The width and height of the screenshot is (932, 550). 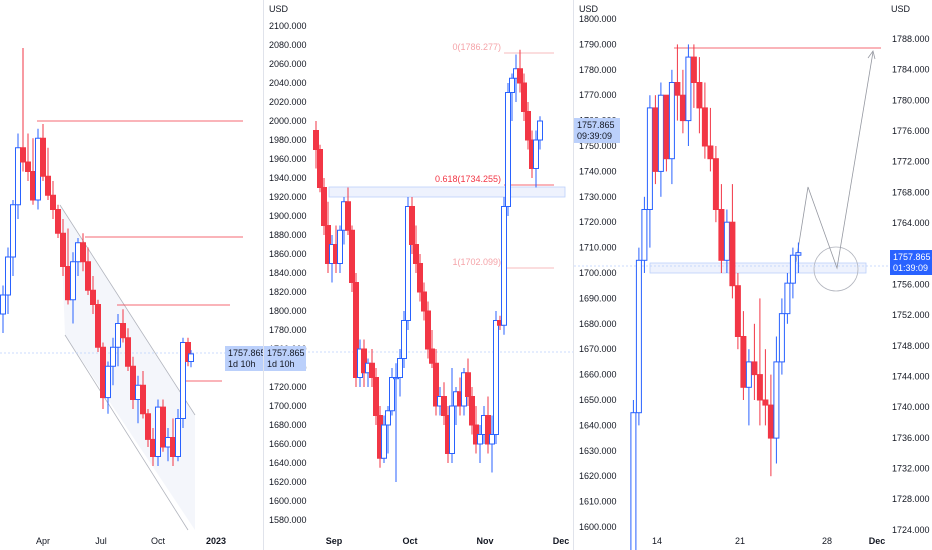 I want to click on y-tick-label-left: 1780.000, so click(x=598, y=70).